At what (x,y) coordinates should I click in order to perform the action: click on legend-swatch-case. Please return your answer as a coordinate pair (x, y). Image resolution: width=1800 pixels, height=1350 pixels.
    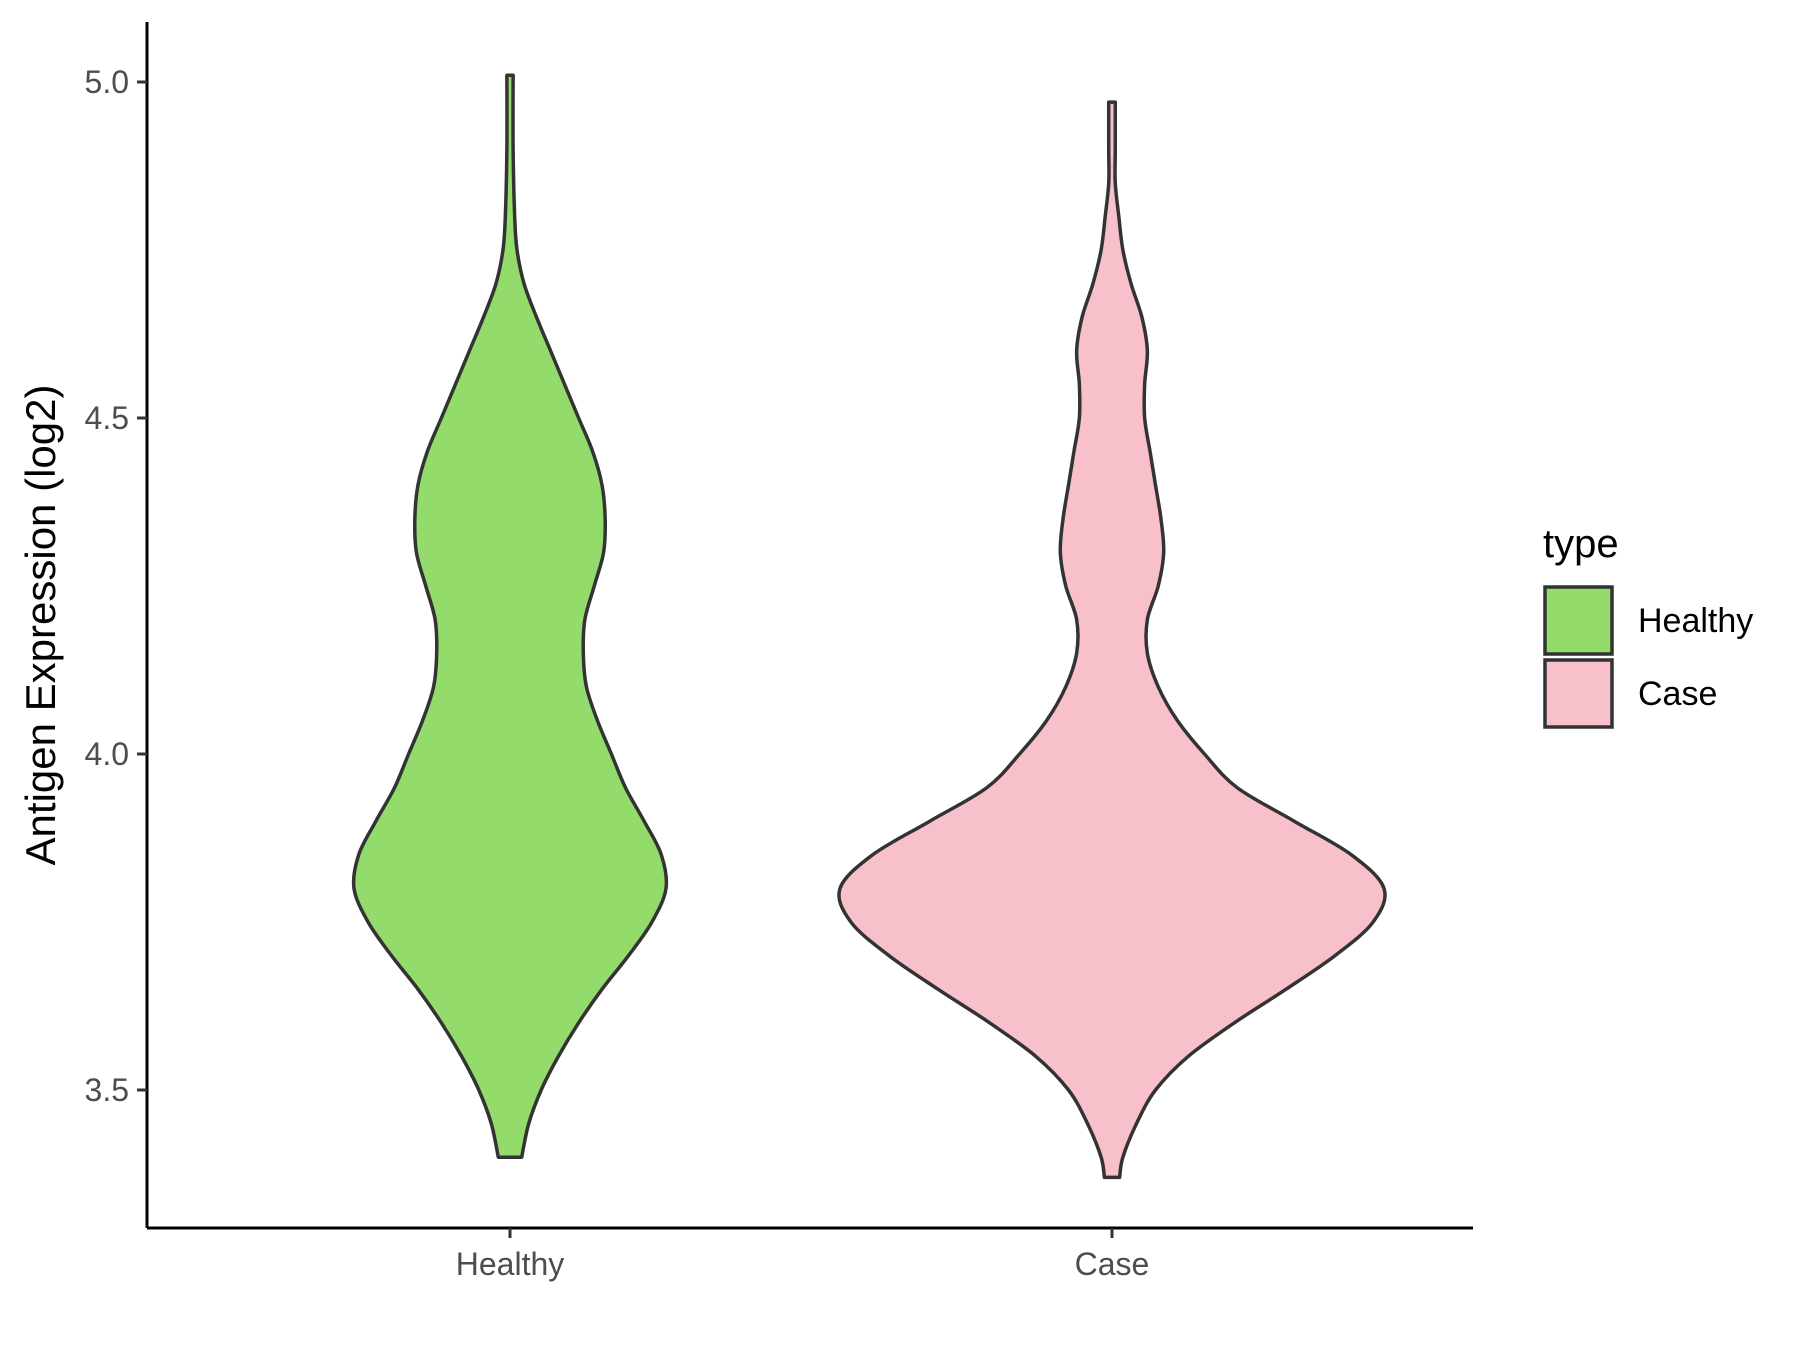
    Looking at the image, I should click on (1578, 693).